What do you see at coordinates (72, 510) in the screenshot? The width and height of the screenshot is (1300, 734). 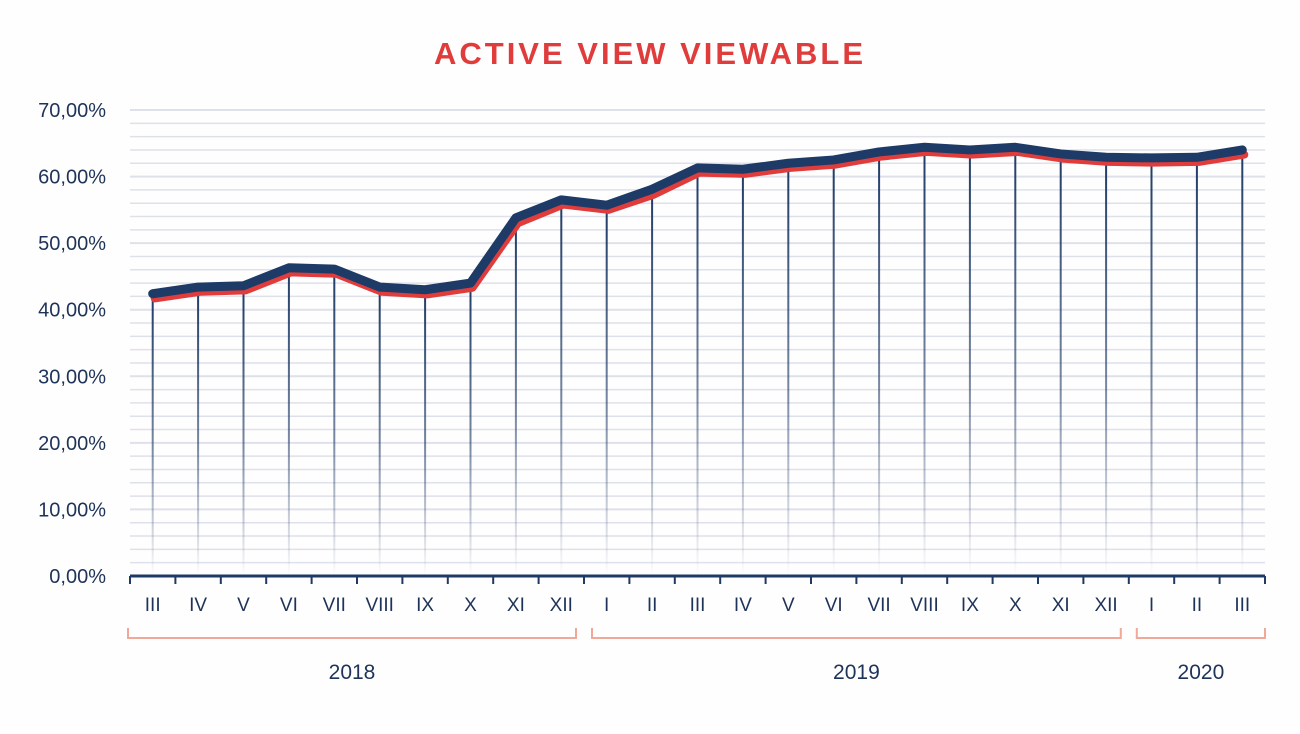 I see `y-tick-label: 10,00%` at bounding box center [72, 510].